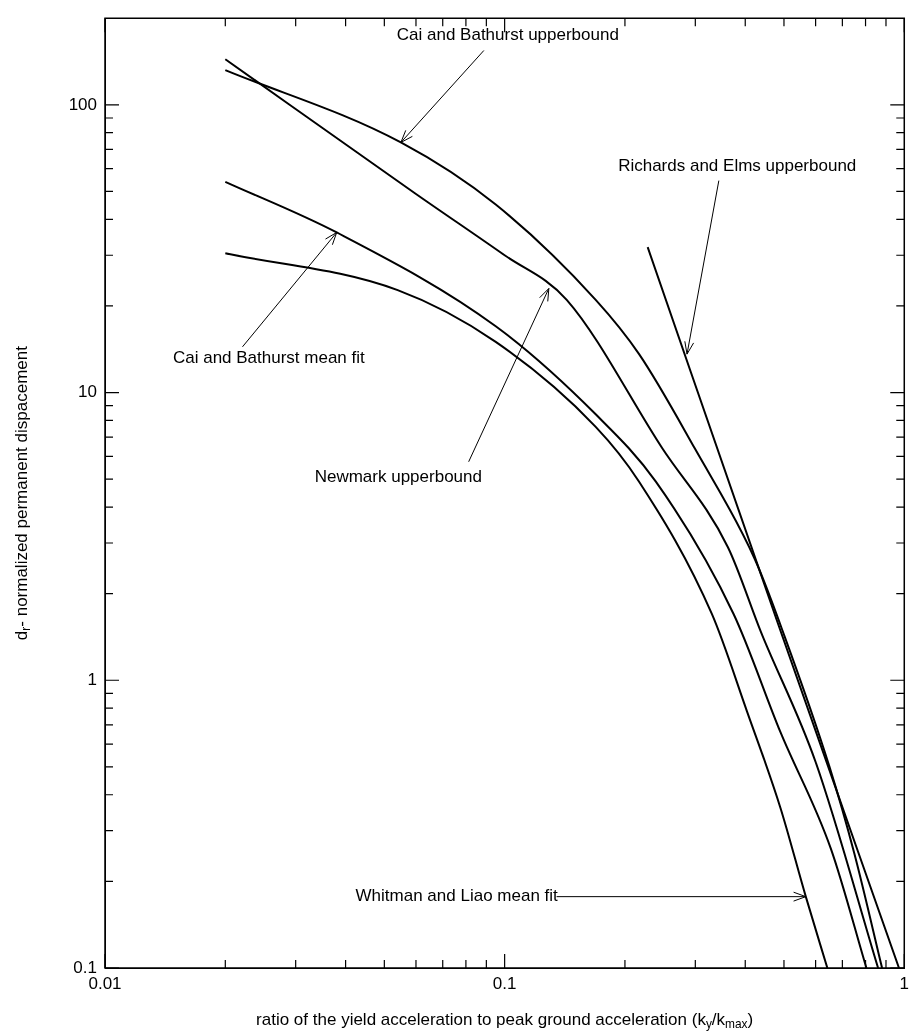  Describe the element at coordinates (92, 679) in the screenshot. I see `y-tick-label: 1` at that location.